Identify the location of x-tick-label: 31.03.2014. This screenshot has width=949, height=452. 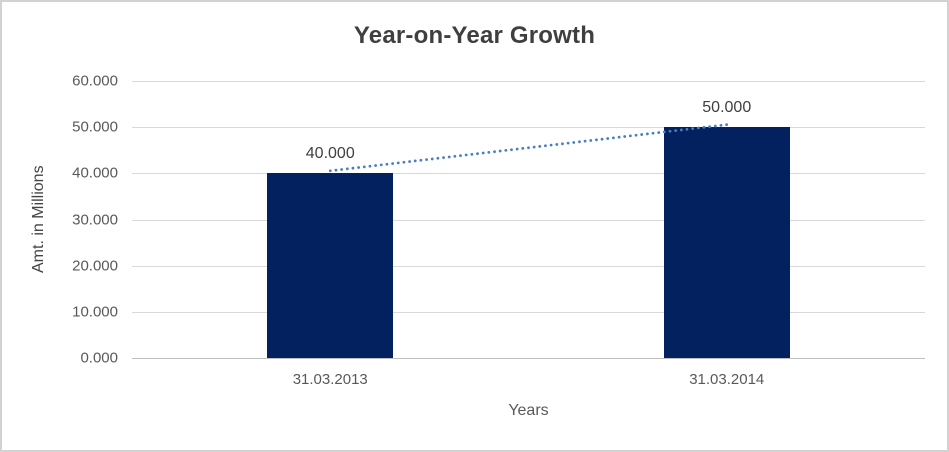
(727, 379).